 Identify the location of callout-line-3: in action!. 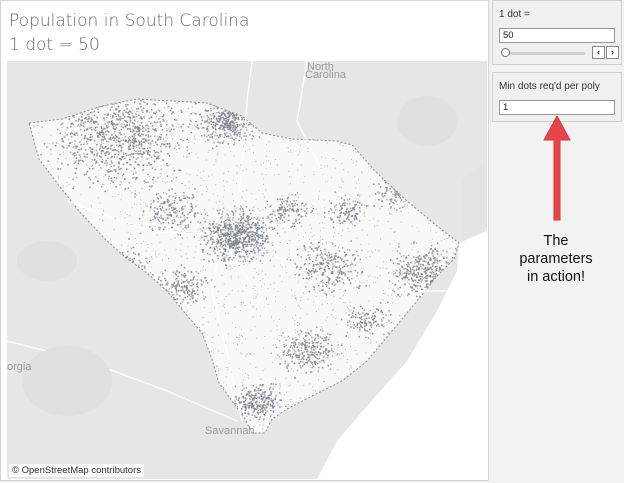
(556, 277).